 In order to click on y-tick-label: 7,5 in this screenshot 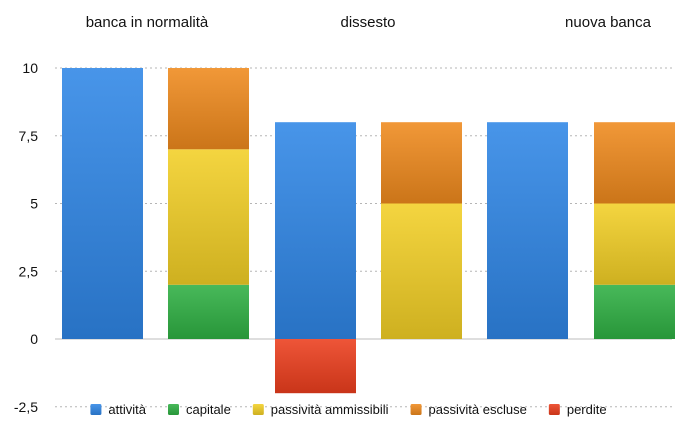, I will do `click(29, 136)`.